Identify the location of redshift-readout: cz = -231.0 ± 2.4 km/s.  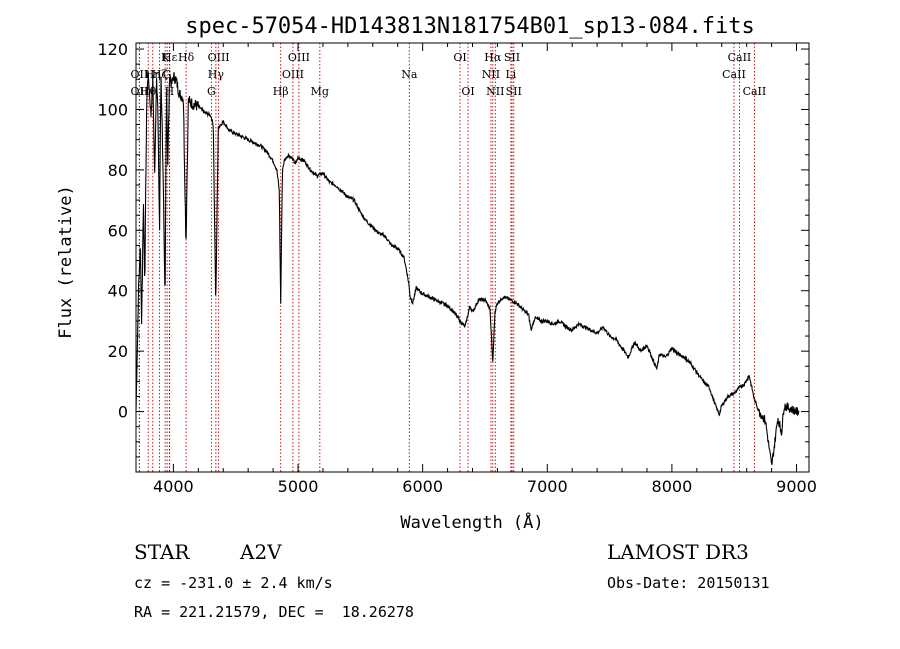
(233, 583).